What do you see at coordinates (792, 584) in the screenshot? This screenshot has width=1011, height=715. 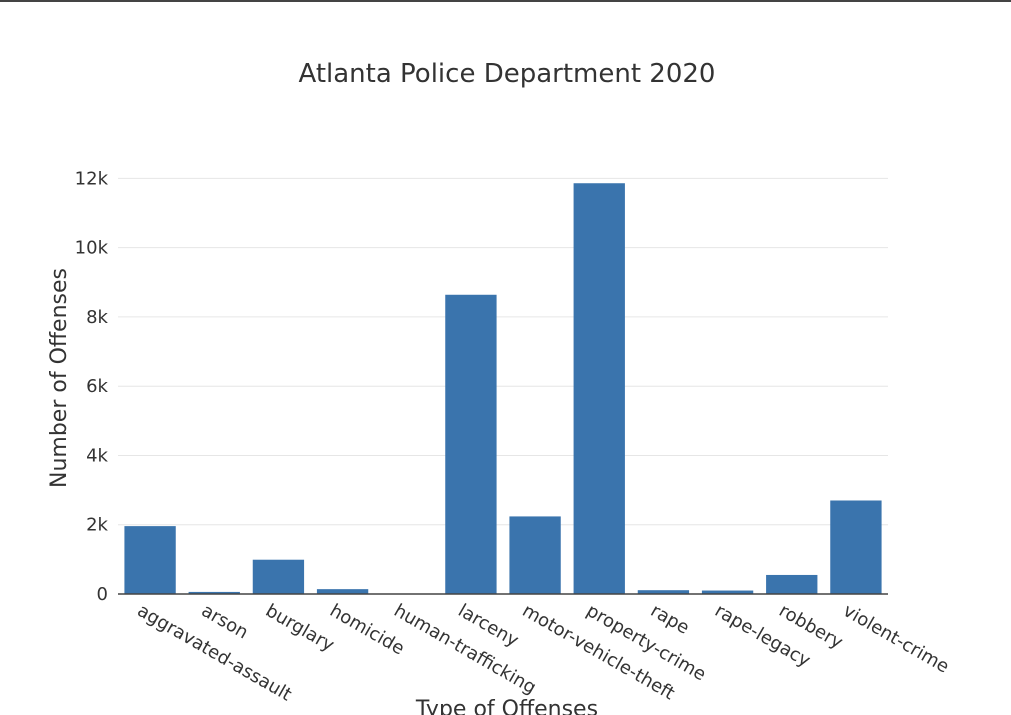 I see `bar-robbery` at bounding box center [792, 584].